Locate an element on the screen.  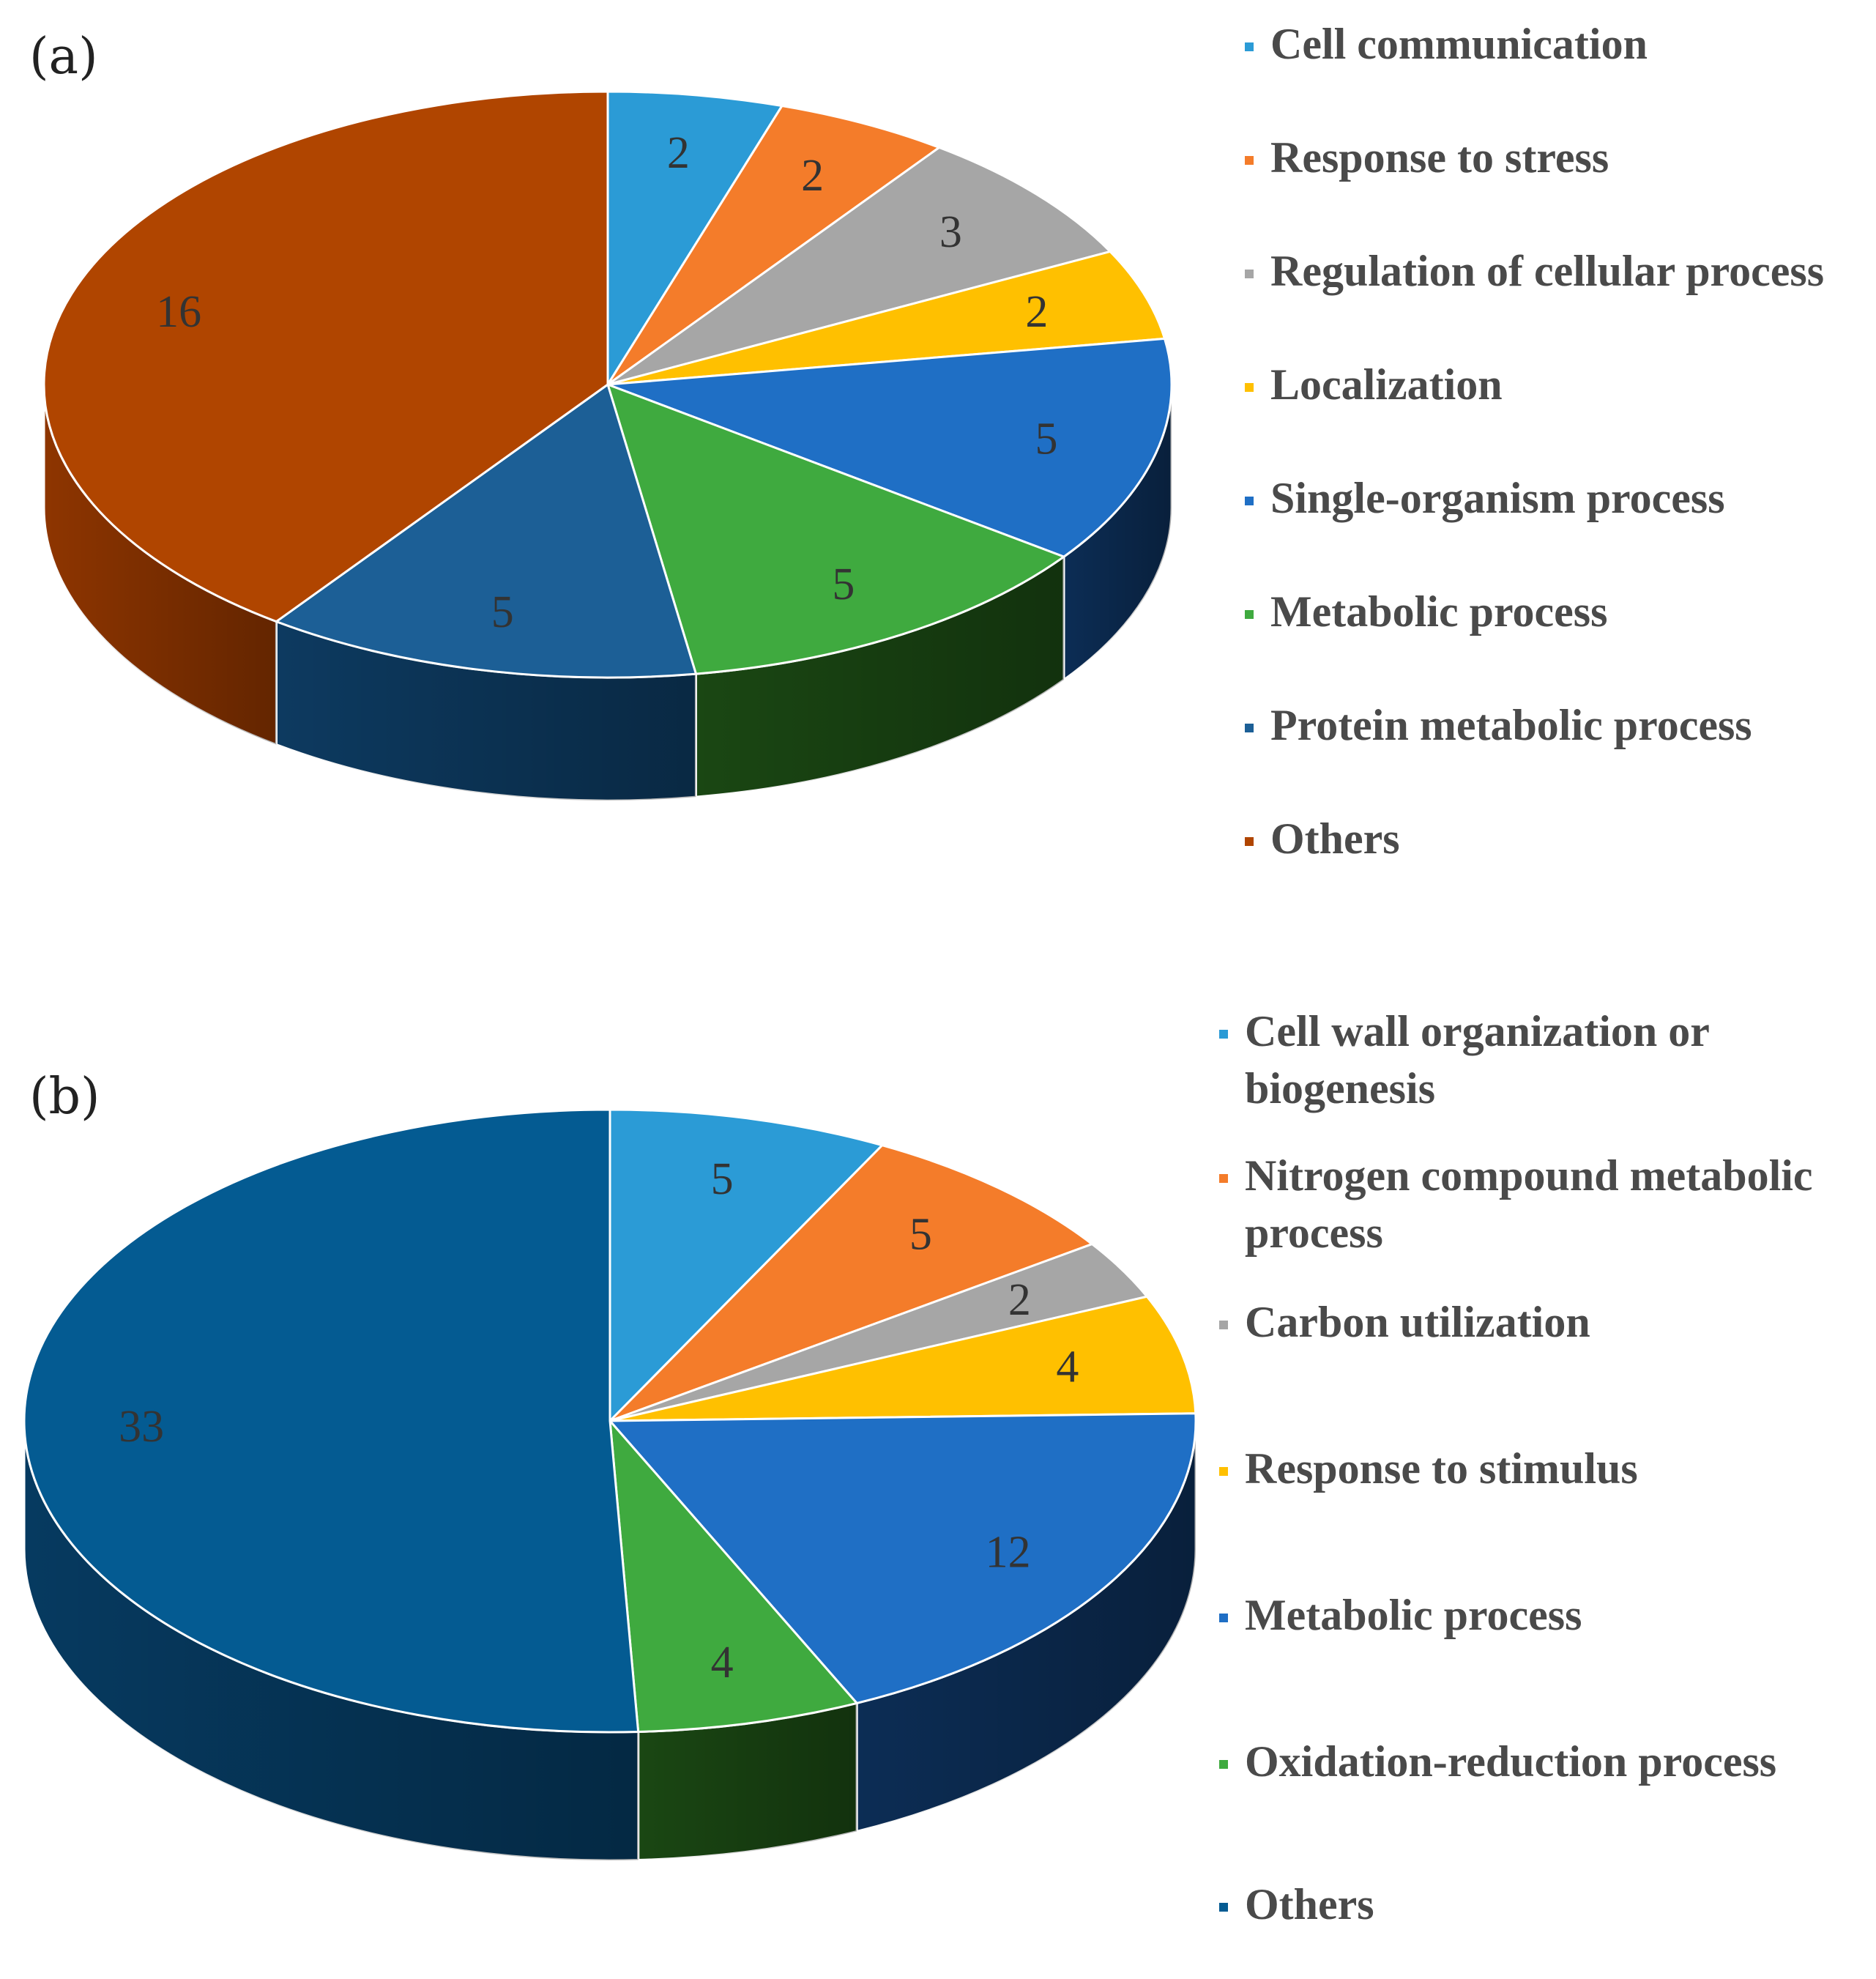
panel-label-a: (a) is located at coordinates (64, 57).